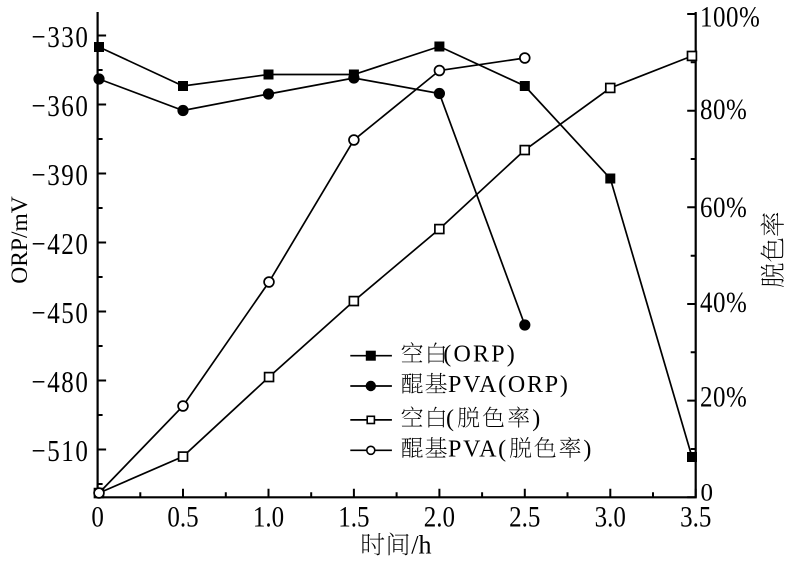 Image resolution: width=792 pixels, height=568 pixels. Describe the element at coordinates (610, 517) in the screenshot. I see `svg-text: 3.0` at that location.